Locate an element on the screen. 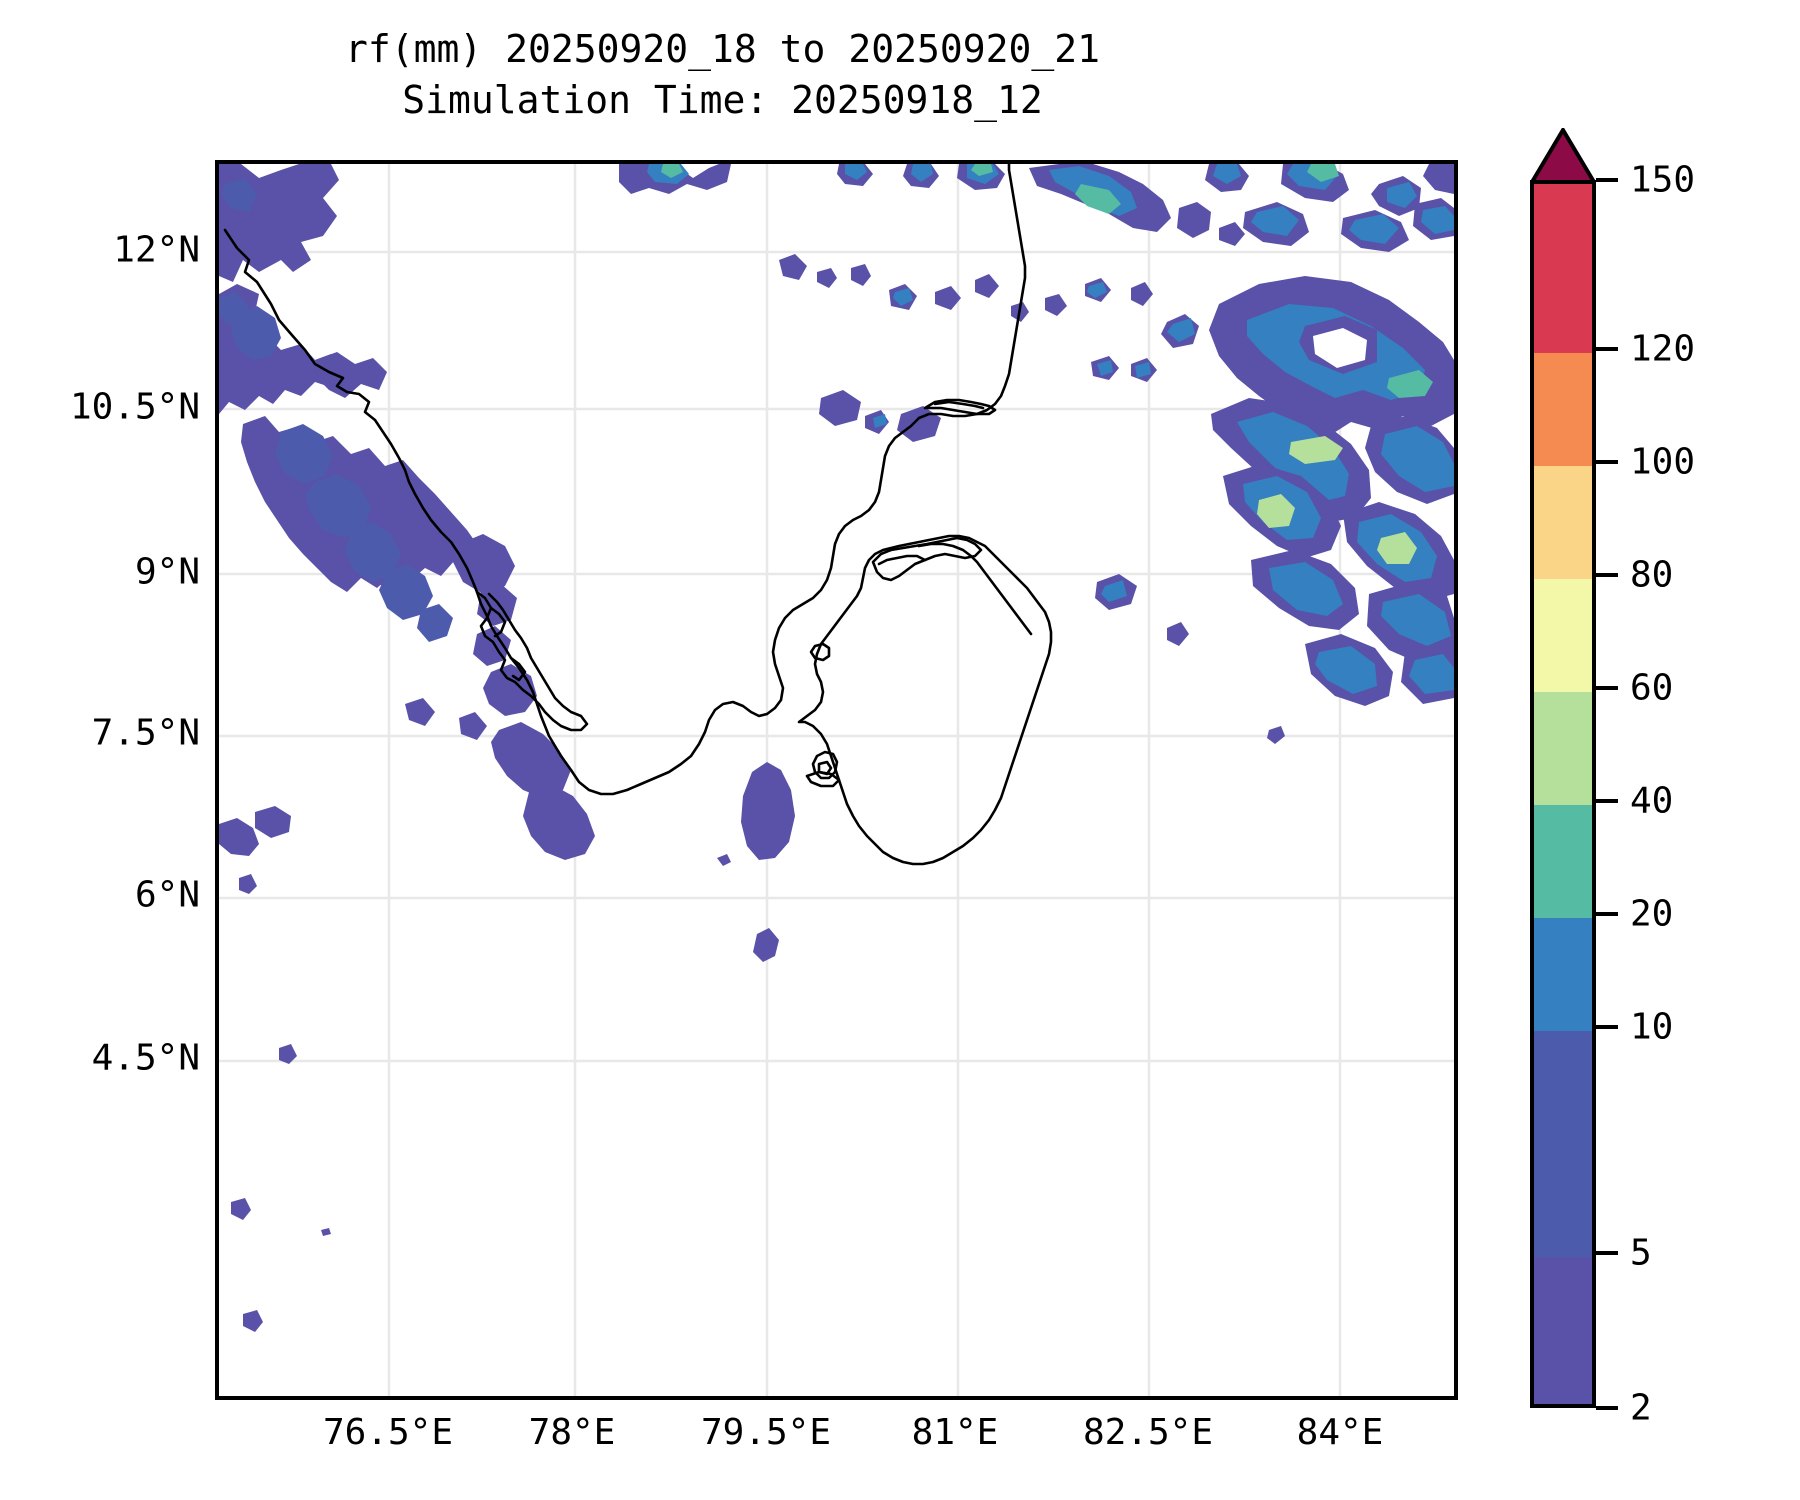 Image resolution: width=1800 pixels, height=1500 pixels. x-tick-label-84E: 84°E is located at coordinates (1340, 1432).